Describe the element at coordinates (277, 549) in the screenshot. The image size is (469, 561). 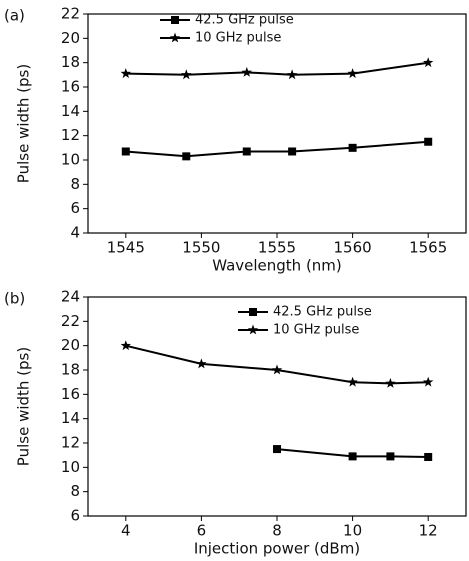
I see `x-axis-label: Injection power (dBm)` at that location.